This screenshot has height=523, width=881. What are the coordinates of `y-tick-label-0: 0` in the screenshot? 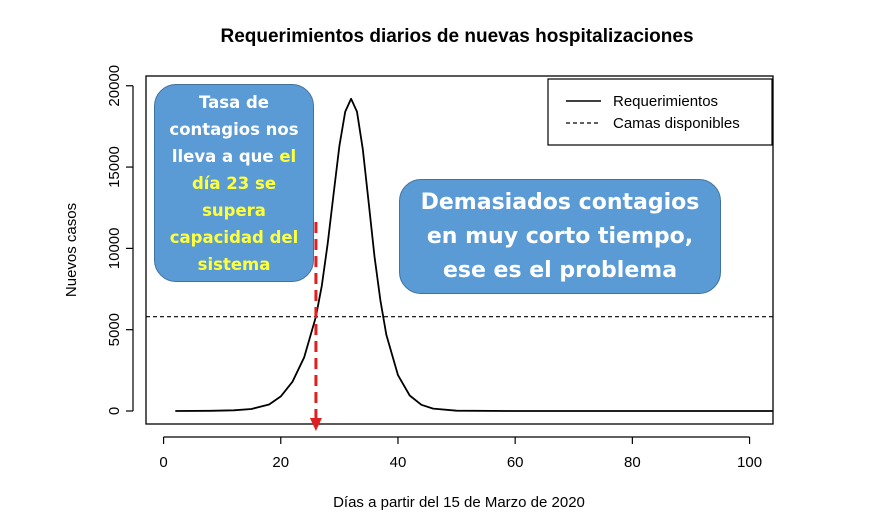 It's located at (114, 411).